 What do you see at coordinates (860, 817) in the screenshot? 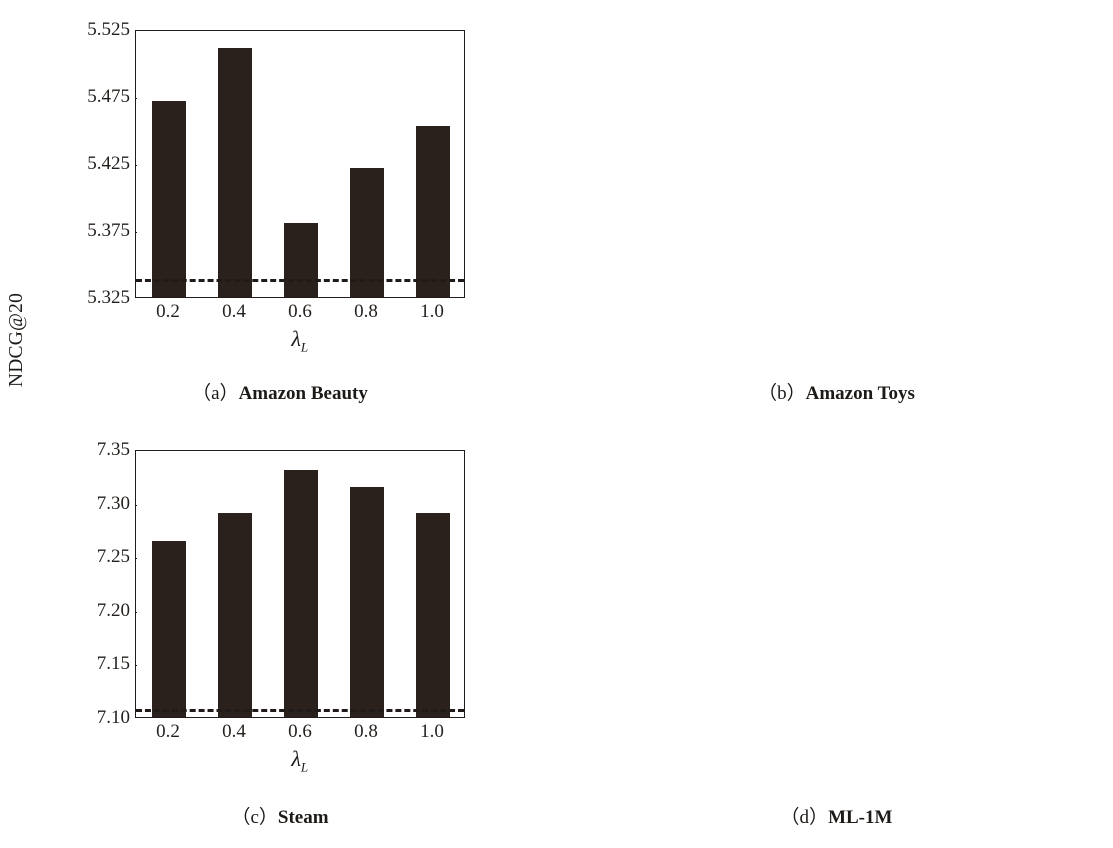
I see `caption-text-d: ML-1M` at bounding box center [860, 817].